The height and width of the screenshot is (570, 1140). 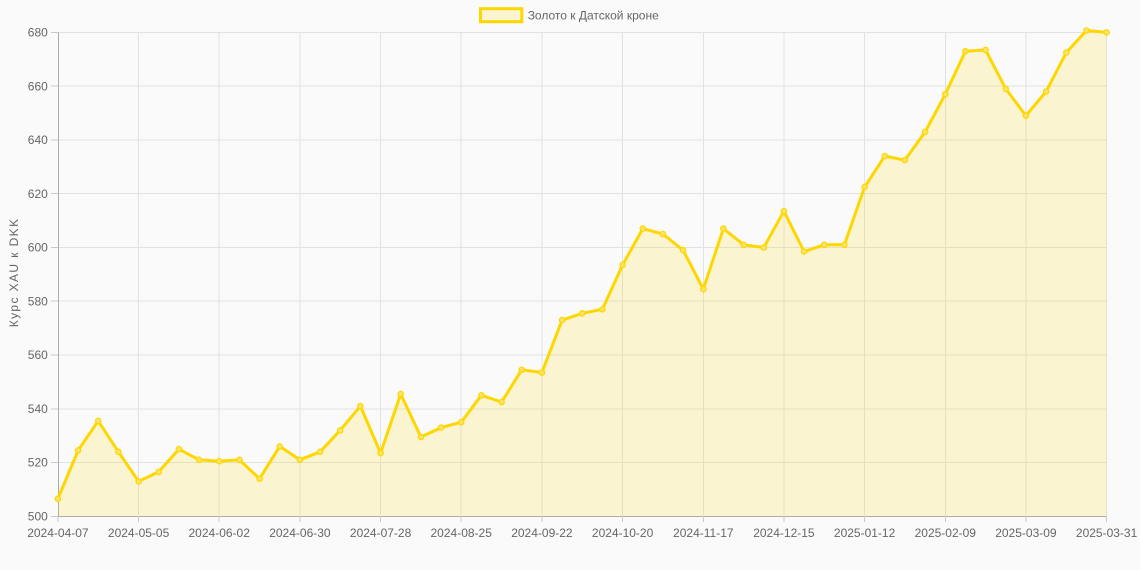 What do you see at coordinates (703, 533) in the screenshot?
I see `svg-text: 2024-11-17` at bounding box center [703, 533].